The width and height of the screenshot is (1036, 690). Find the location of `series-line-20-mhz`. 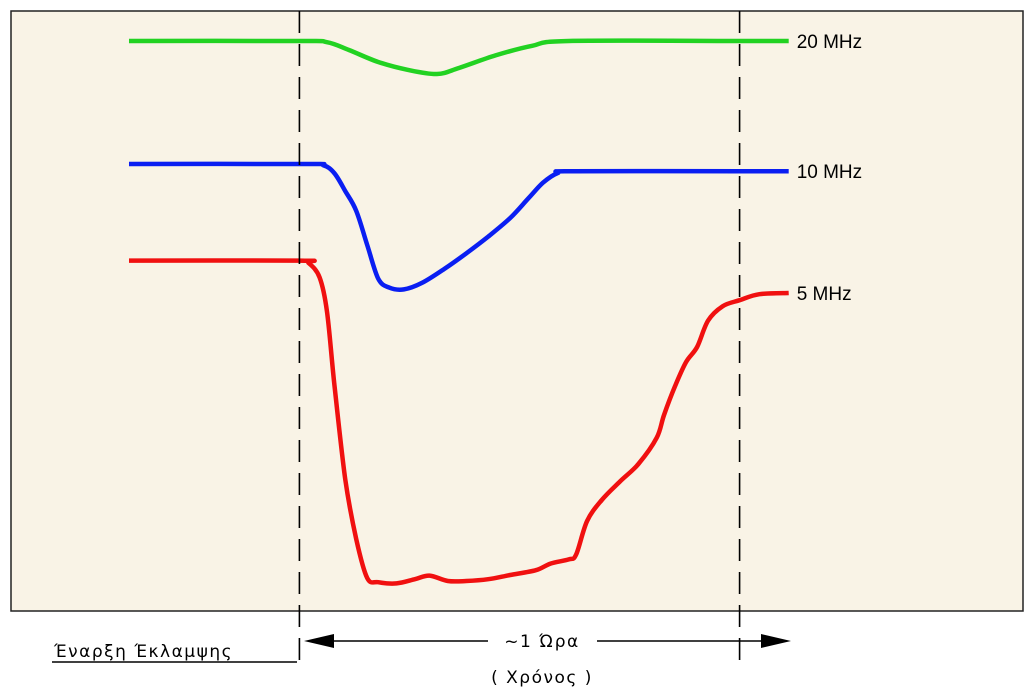

series-line-20-mhz is located at coordinates (458, 57).